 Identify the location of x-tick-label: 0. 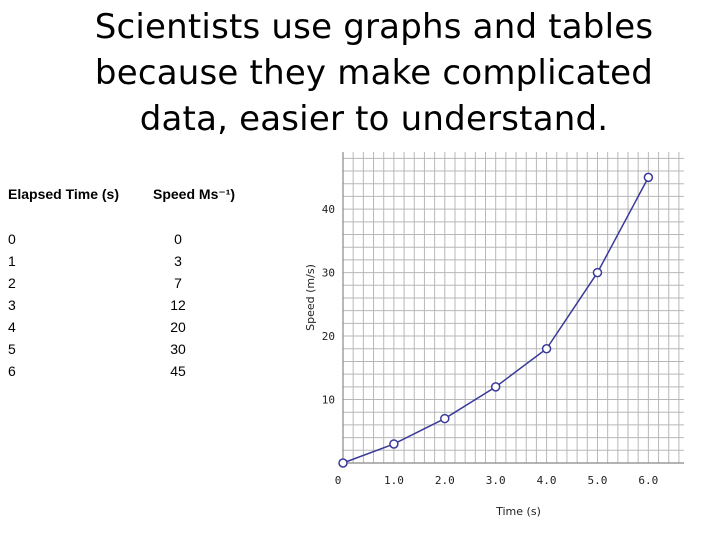
(338, 480).